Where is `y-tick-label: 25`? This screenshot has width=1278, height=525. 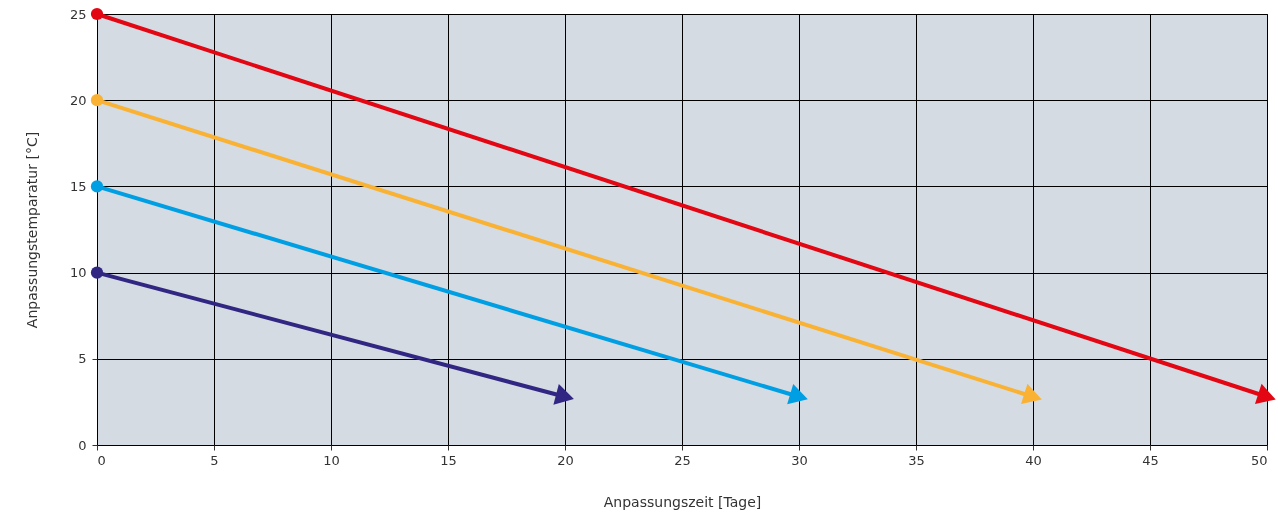
y-tick-label: 25 is located at coordinates (78, 14).